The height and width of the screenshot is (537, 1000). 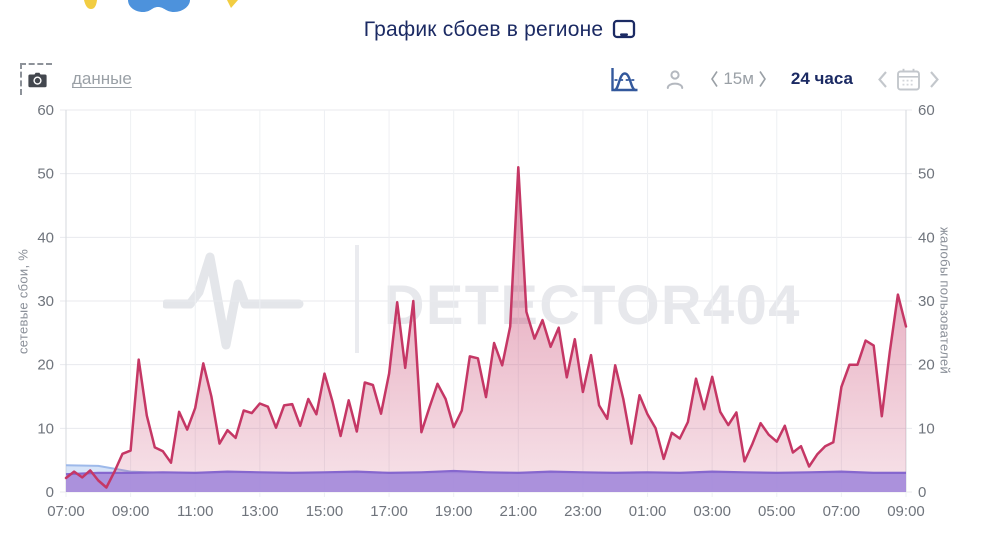 I want to click on user-mode-button, so click(x=675, y=79).